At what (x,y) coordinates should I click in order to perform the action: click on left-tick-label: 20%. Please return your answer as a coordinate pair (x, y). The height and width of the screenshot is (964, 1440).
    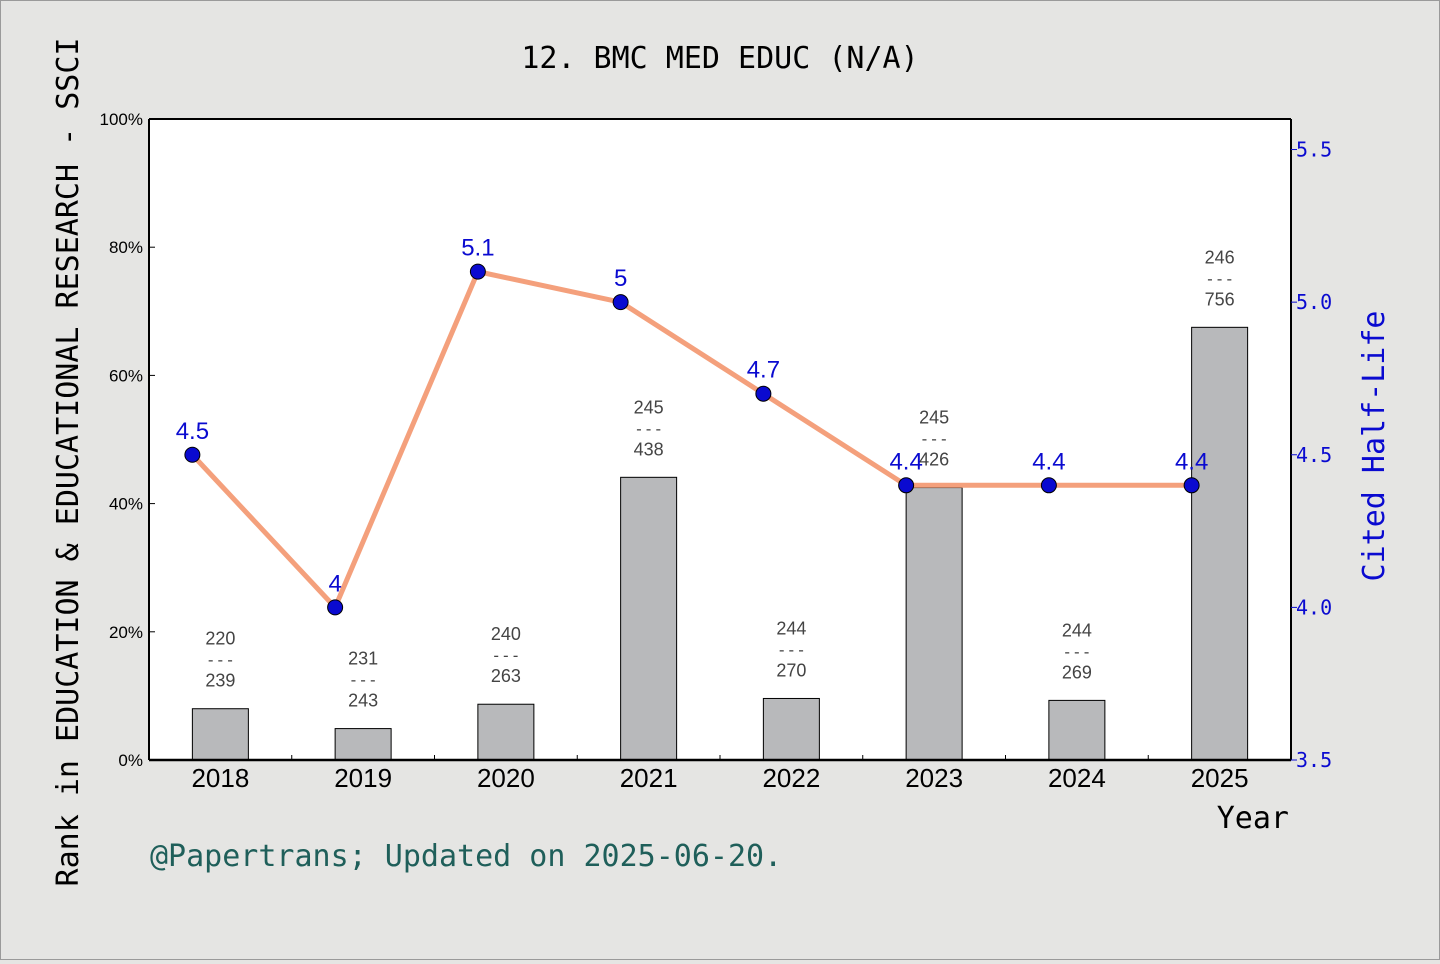
    Looking at the image, I should click on (126, 632).